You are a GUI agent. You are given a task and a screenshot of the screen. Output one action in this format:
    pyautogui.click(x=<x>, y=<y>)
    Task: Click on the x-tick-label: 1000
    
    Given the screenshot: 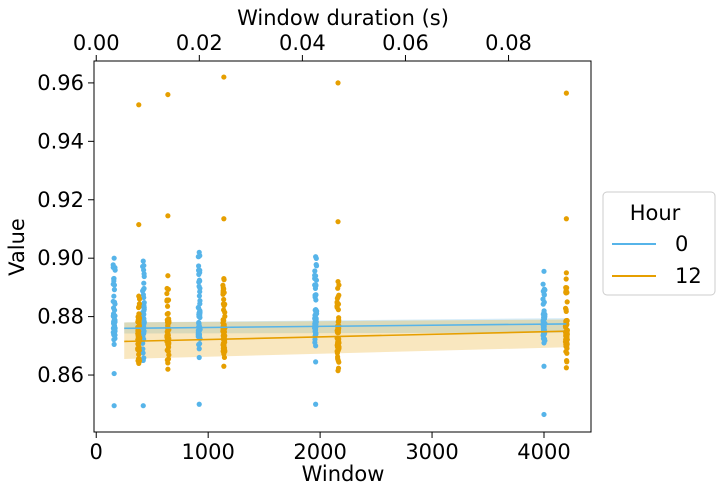 What is the action you would take?
    pyautogui.click(x=207, y=452)
    